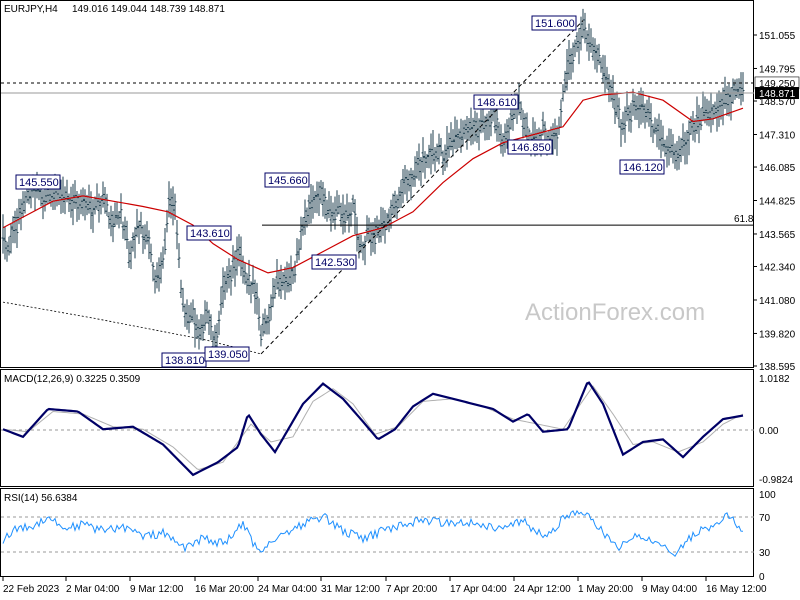 The height and width of the screenshot is (600, 800). What do you see at coordinates (777, 367) in the screenshot?
I see `price-tick-label: 138.595` at bounding box center [777, 367].